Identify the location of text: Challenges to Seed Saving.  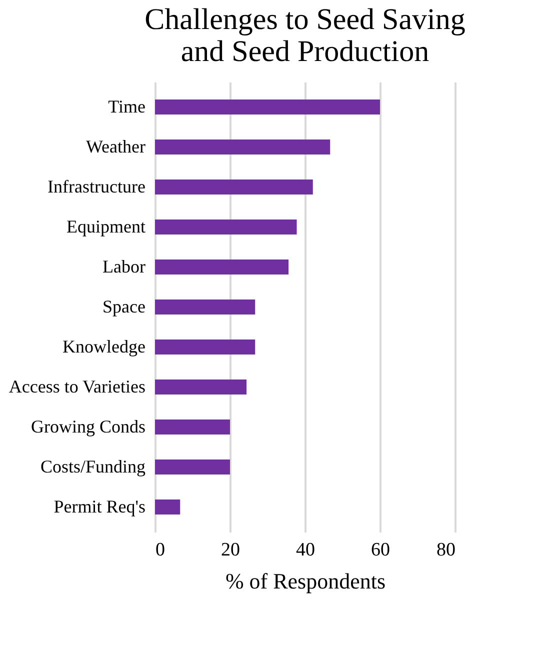
(305, 19).